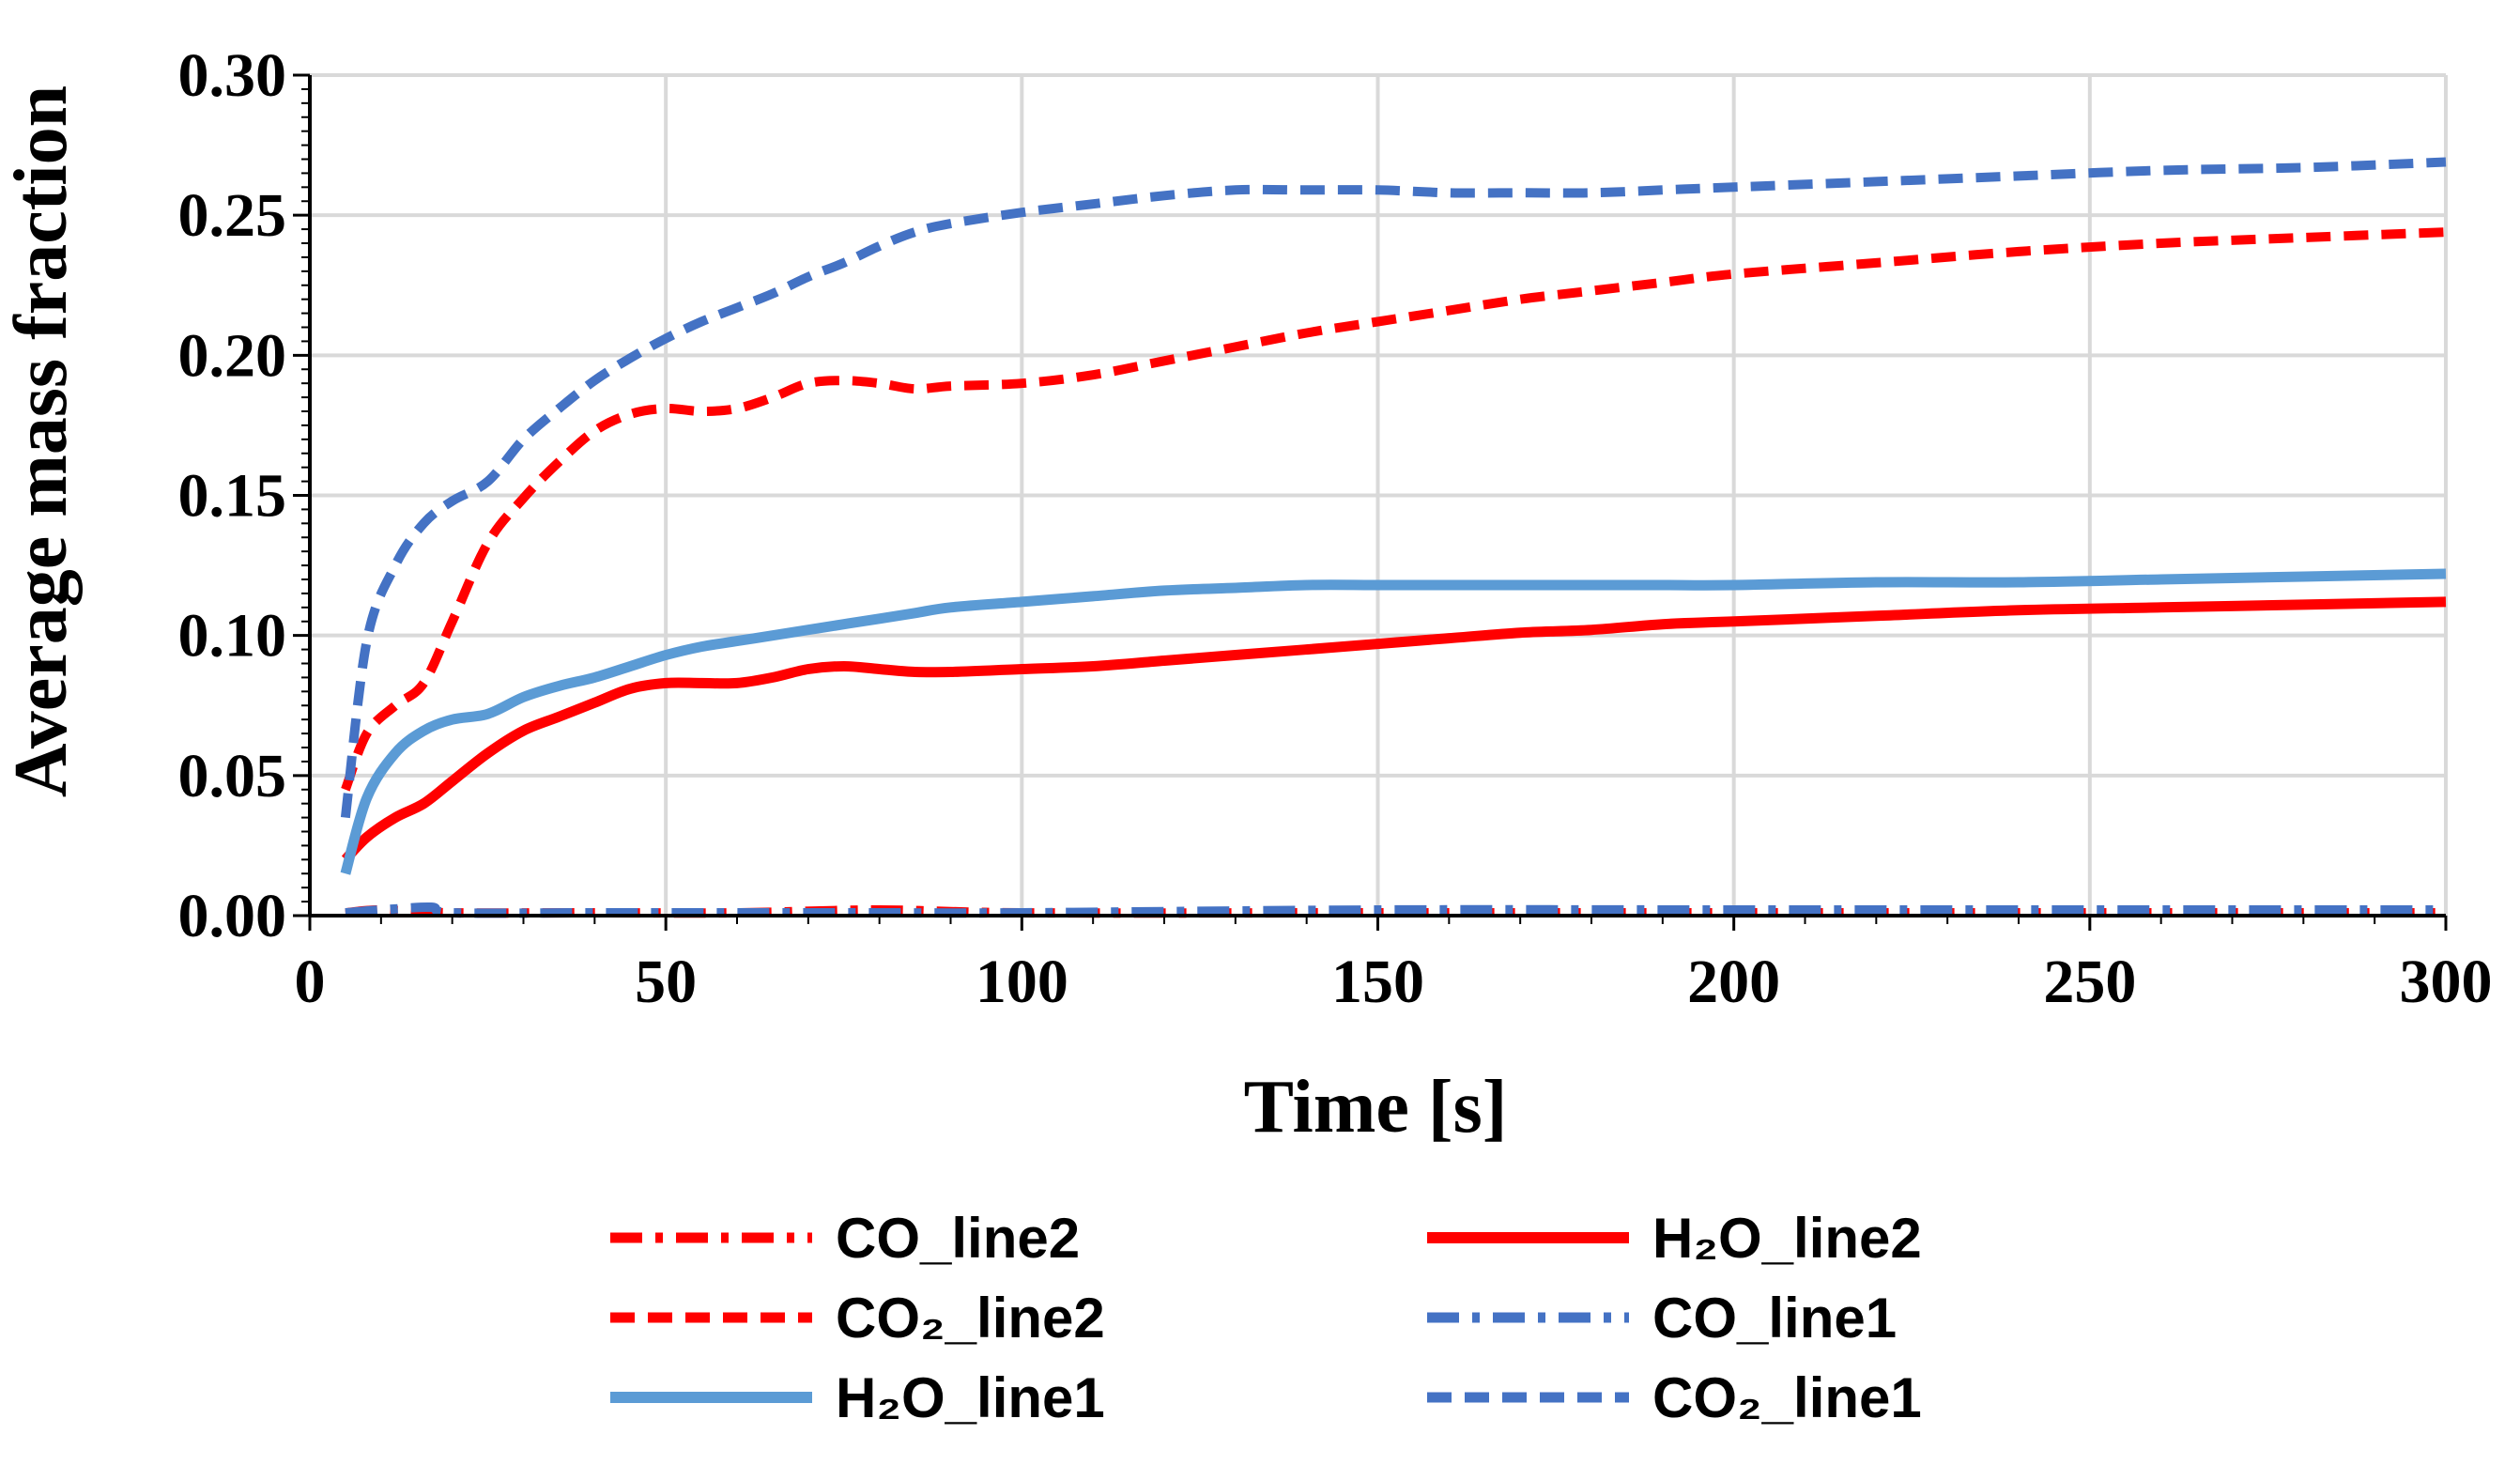 The height and width of the screenshot is (1465, 2520). I want to click on x-tick-label: 300, so click(2446, 982).